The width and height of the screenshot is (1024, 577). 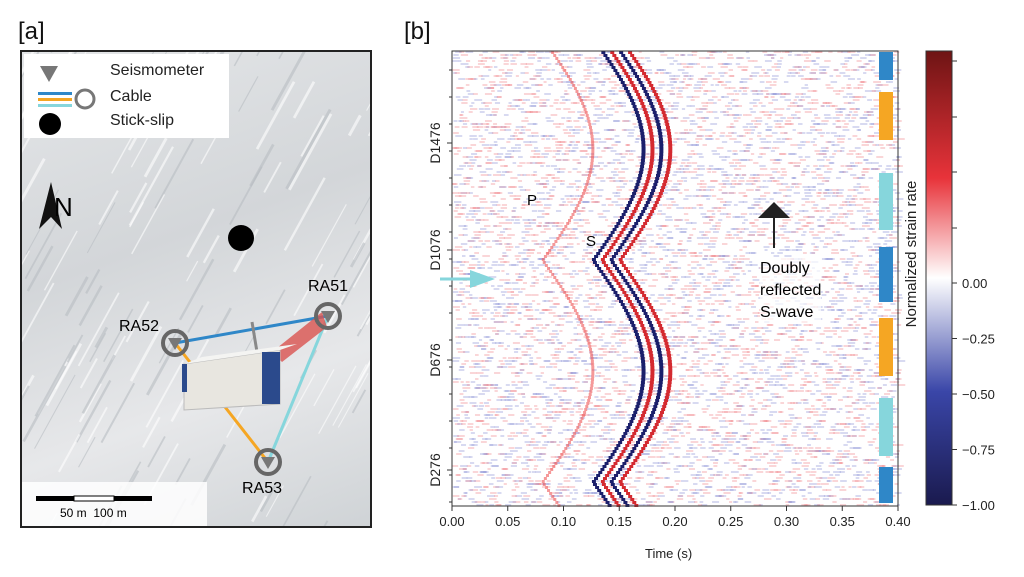 What do you see at coordinates (417, 31) in the screenshot?
I see `panel-b-label: [b]` at bounding box center [417, 31].